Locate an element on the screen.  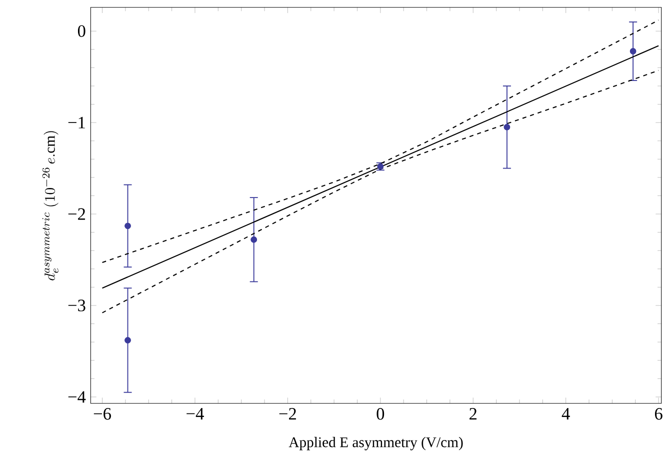
y-tick-label: −2 is located at coordinates (77, 214).